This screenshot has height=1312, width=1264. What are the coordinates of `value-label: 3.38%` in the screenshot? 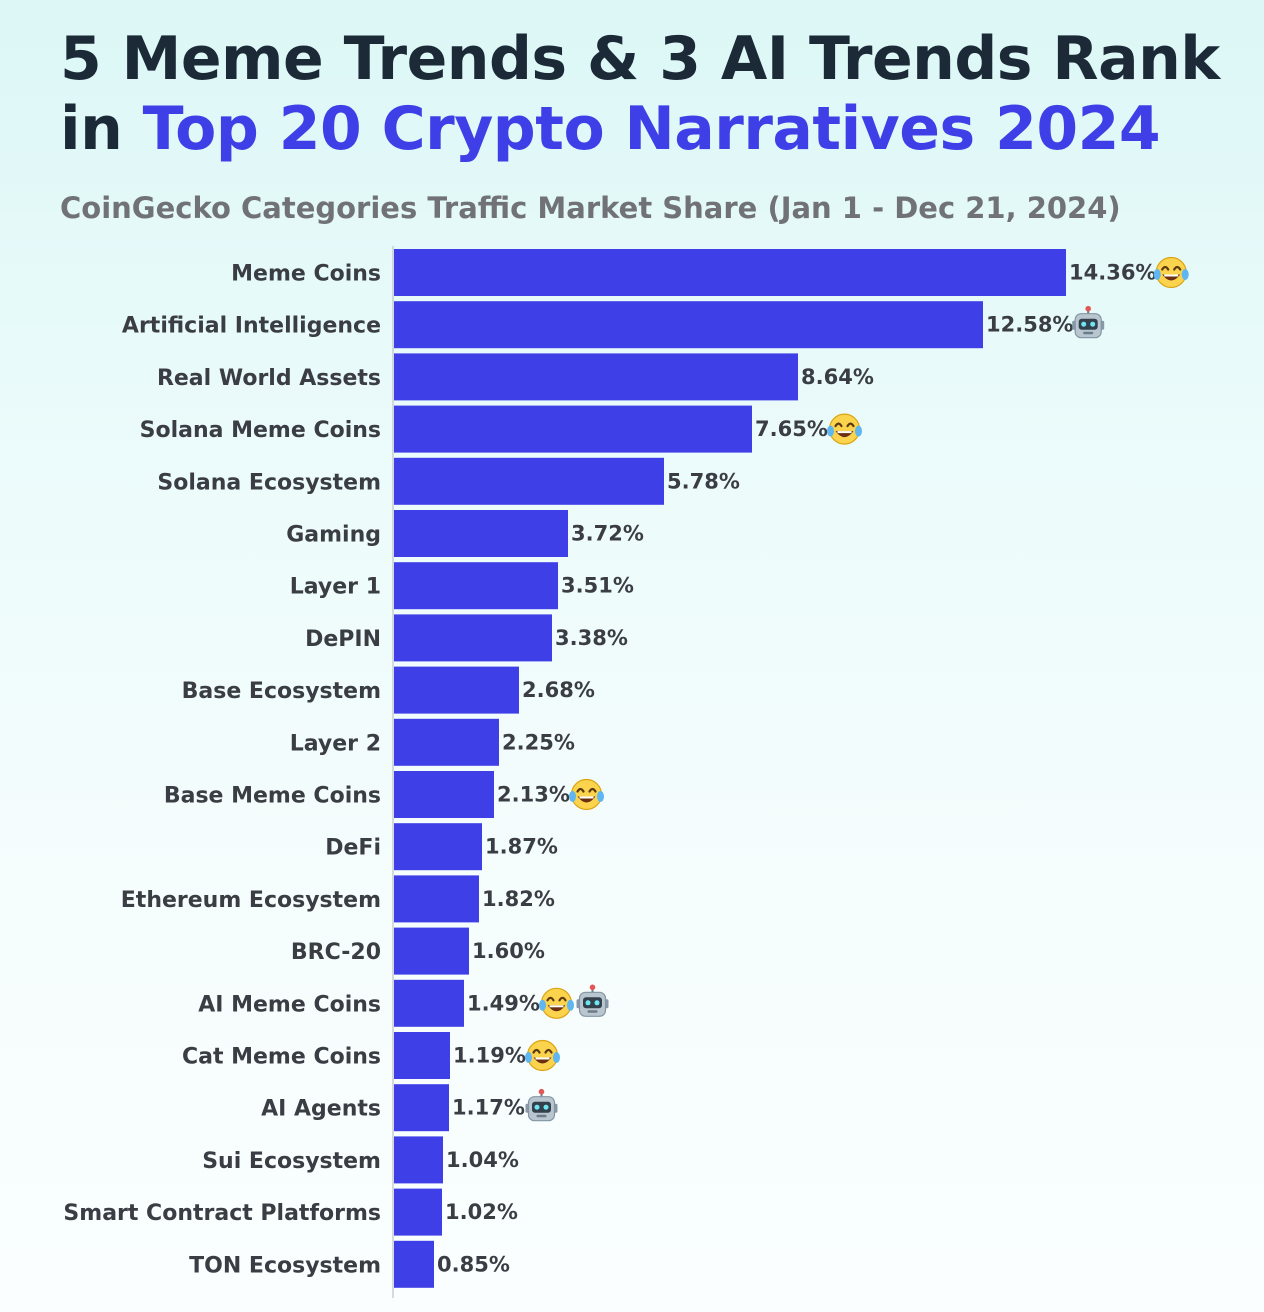 It's located at (591, 638).